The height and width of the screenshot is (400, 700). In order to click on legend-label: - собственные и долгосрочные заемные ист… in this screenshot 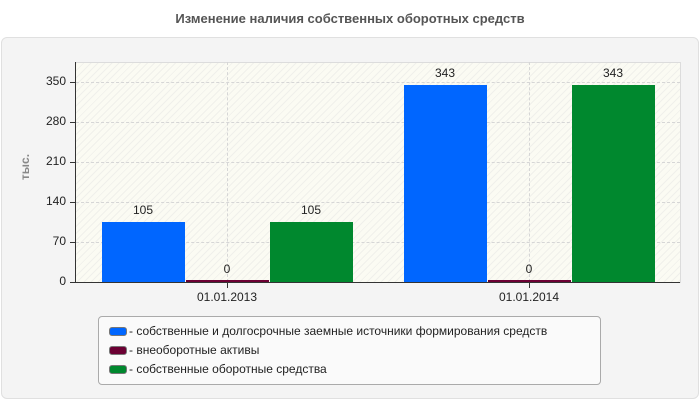, I will do `click(338, 331)`.